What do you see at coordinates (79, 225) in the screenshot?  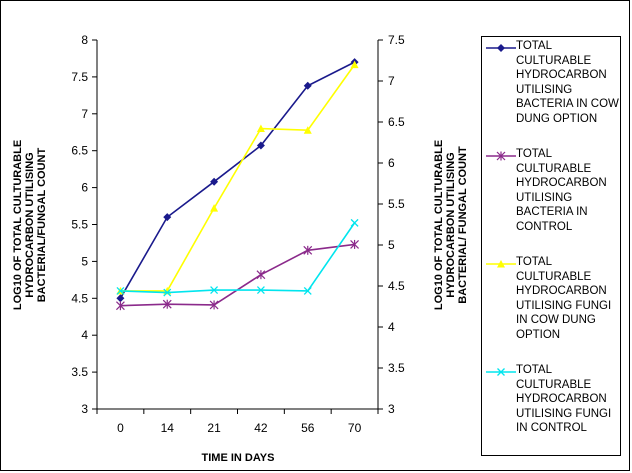 I see `y-tick-label: 5.5` at bounding box center [79, 225].